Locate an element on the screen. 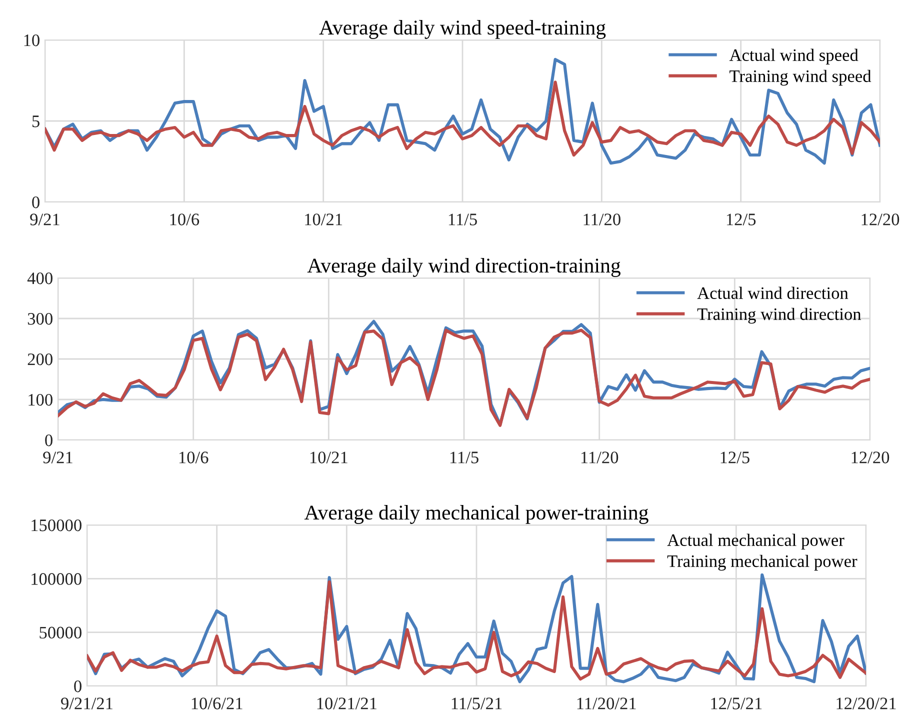  x-tick-label: 10/21/21 is located at coordinates (346, 704).